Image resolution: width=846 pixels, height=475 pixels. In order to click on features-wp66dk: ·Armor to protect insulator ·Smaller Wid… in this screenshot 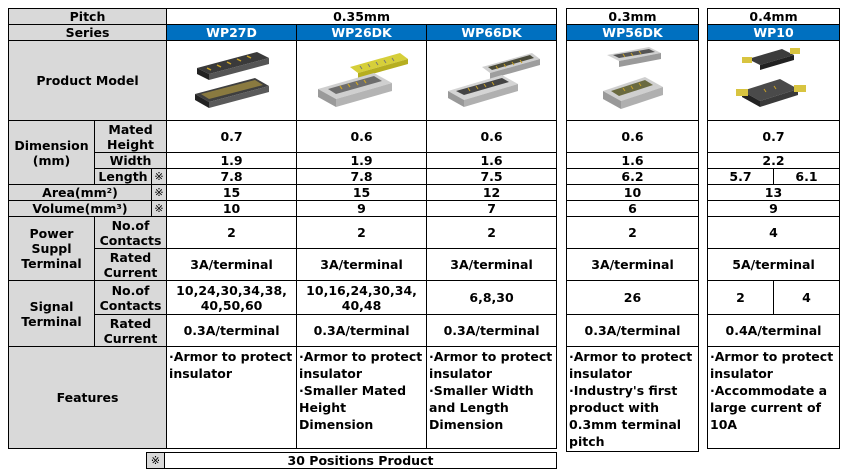, I will do `click(492, 397)`.